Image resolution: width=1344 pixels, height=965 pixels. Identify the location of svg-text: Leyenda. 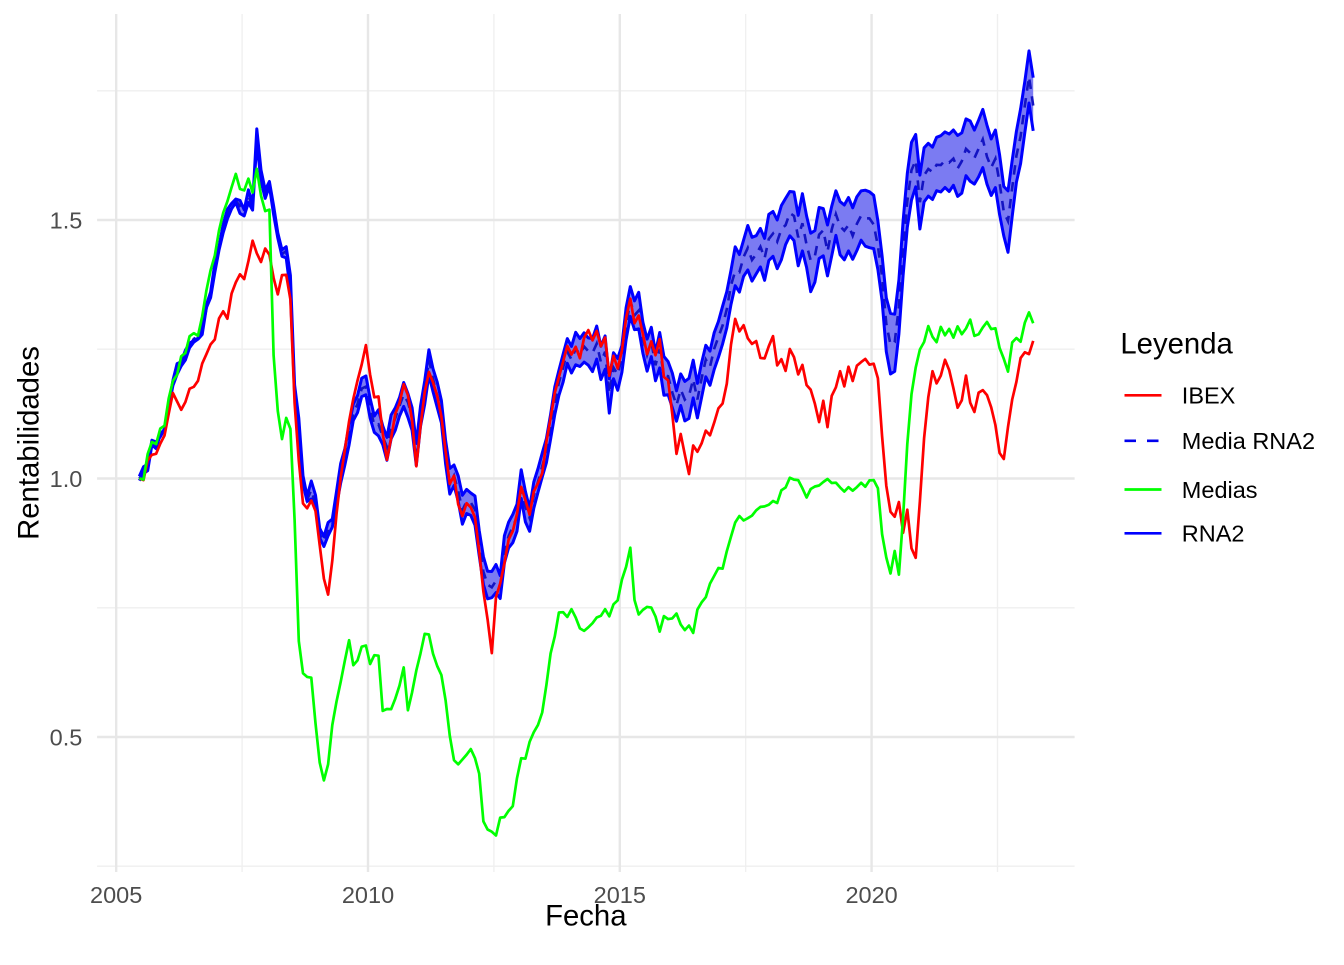
(1176, 344).